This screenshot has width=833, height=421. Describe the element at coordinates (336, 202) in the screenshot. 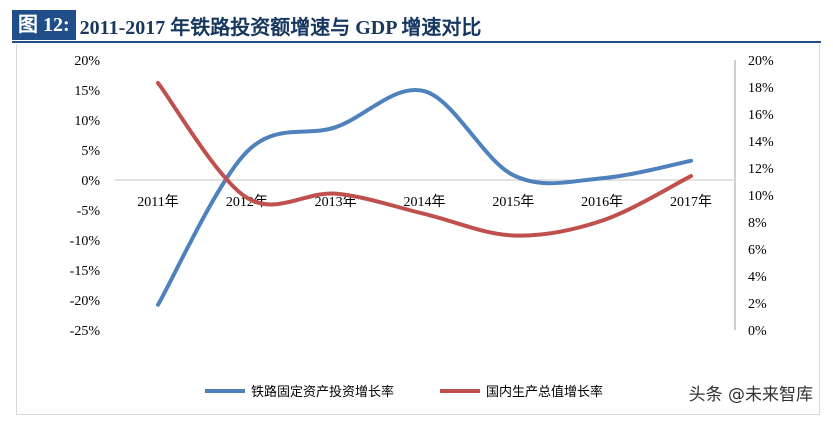

I see `x-axis-tick: 2013年` at that location.